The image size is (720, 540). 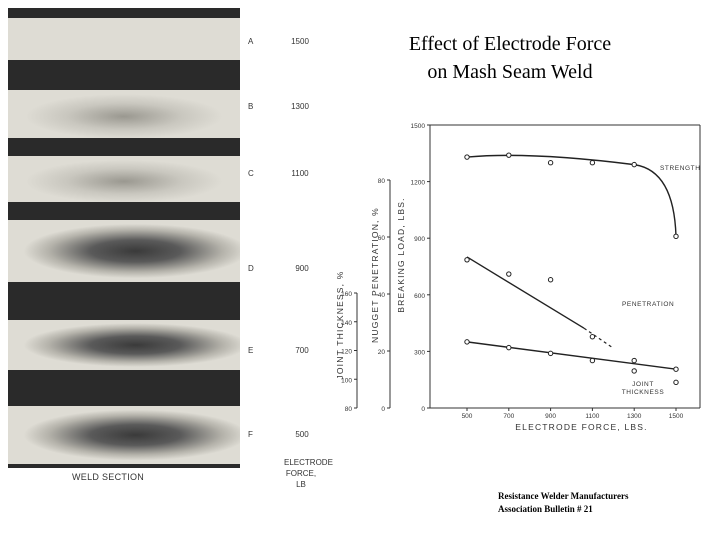 What do you see at coordinates (251, 173) in the screenshot?
I see `sample-label-c: C` at bounding box center [251, 173].